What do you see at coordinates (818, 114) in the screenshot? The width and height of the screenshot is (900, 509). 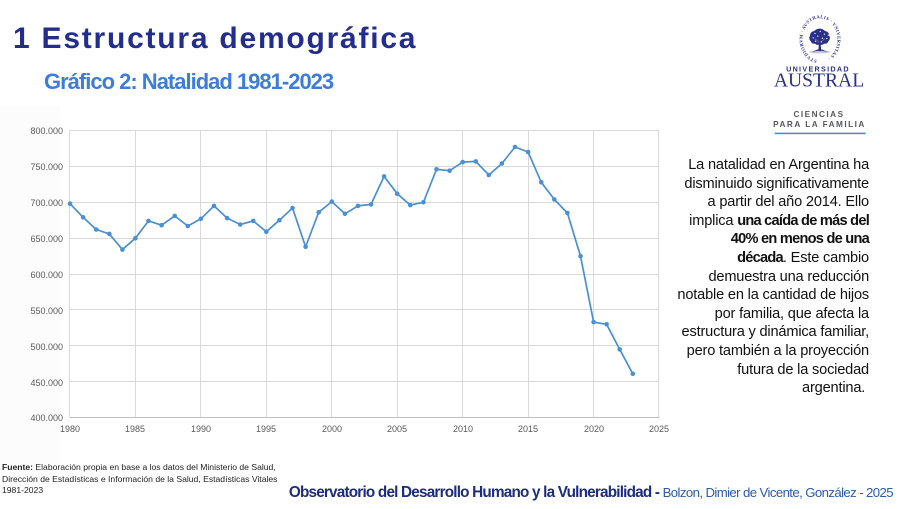 I see `svg-text: CIENCIAS` at bounding box center [818, 114].